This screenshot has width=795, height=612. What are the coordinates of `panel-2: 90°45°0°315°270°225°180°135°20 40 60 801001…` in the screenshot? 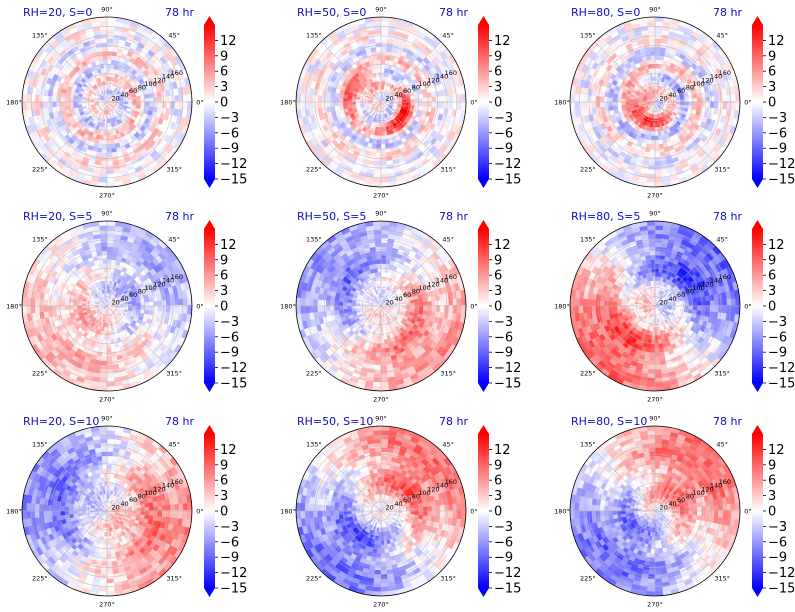 It's located at (400, 103).